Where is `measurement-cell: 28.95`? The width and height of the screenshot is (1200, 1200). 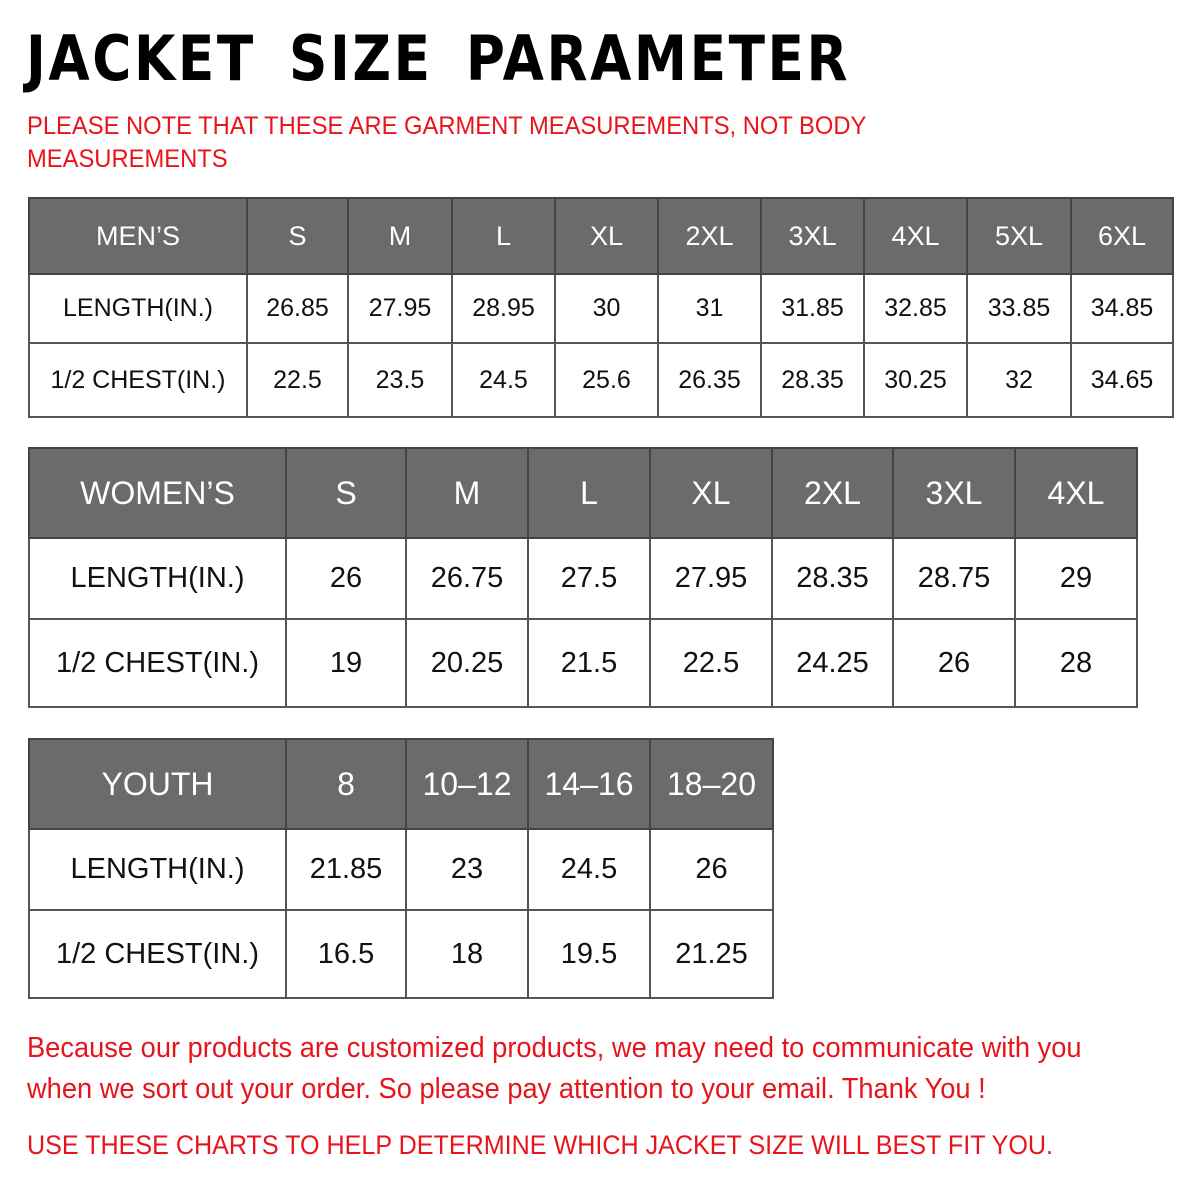
measurement-cell: 28.95 is located at coordinates (503, 308).